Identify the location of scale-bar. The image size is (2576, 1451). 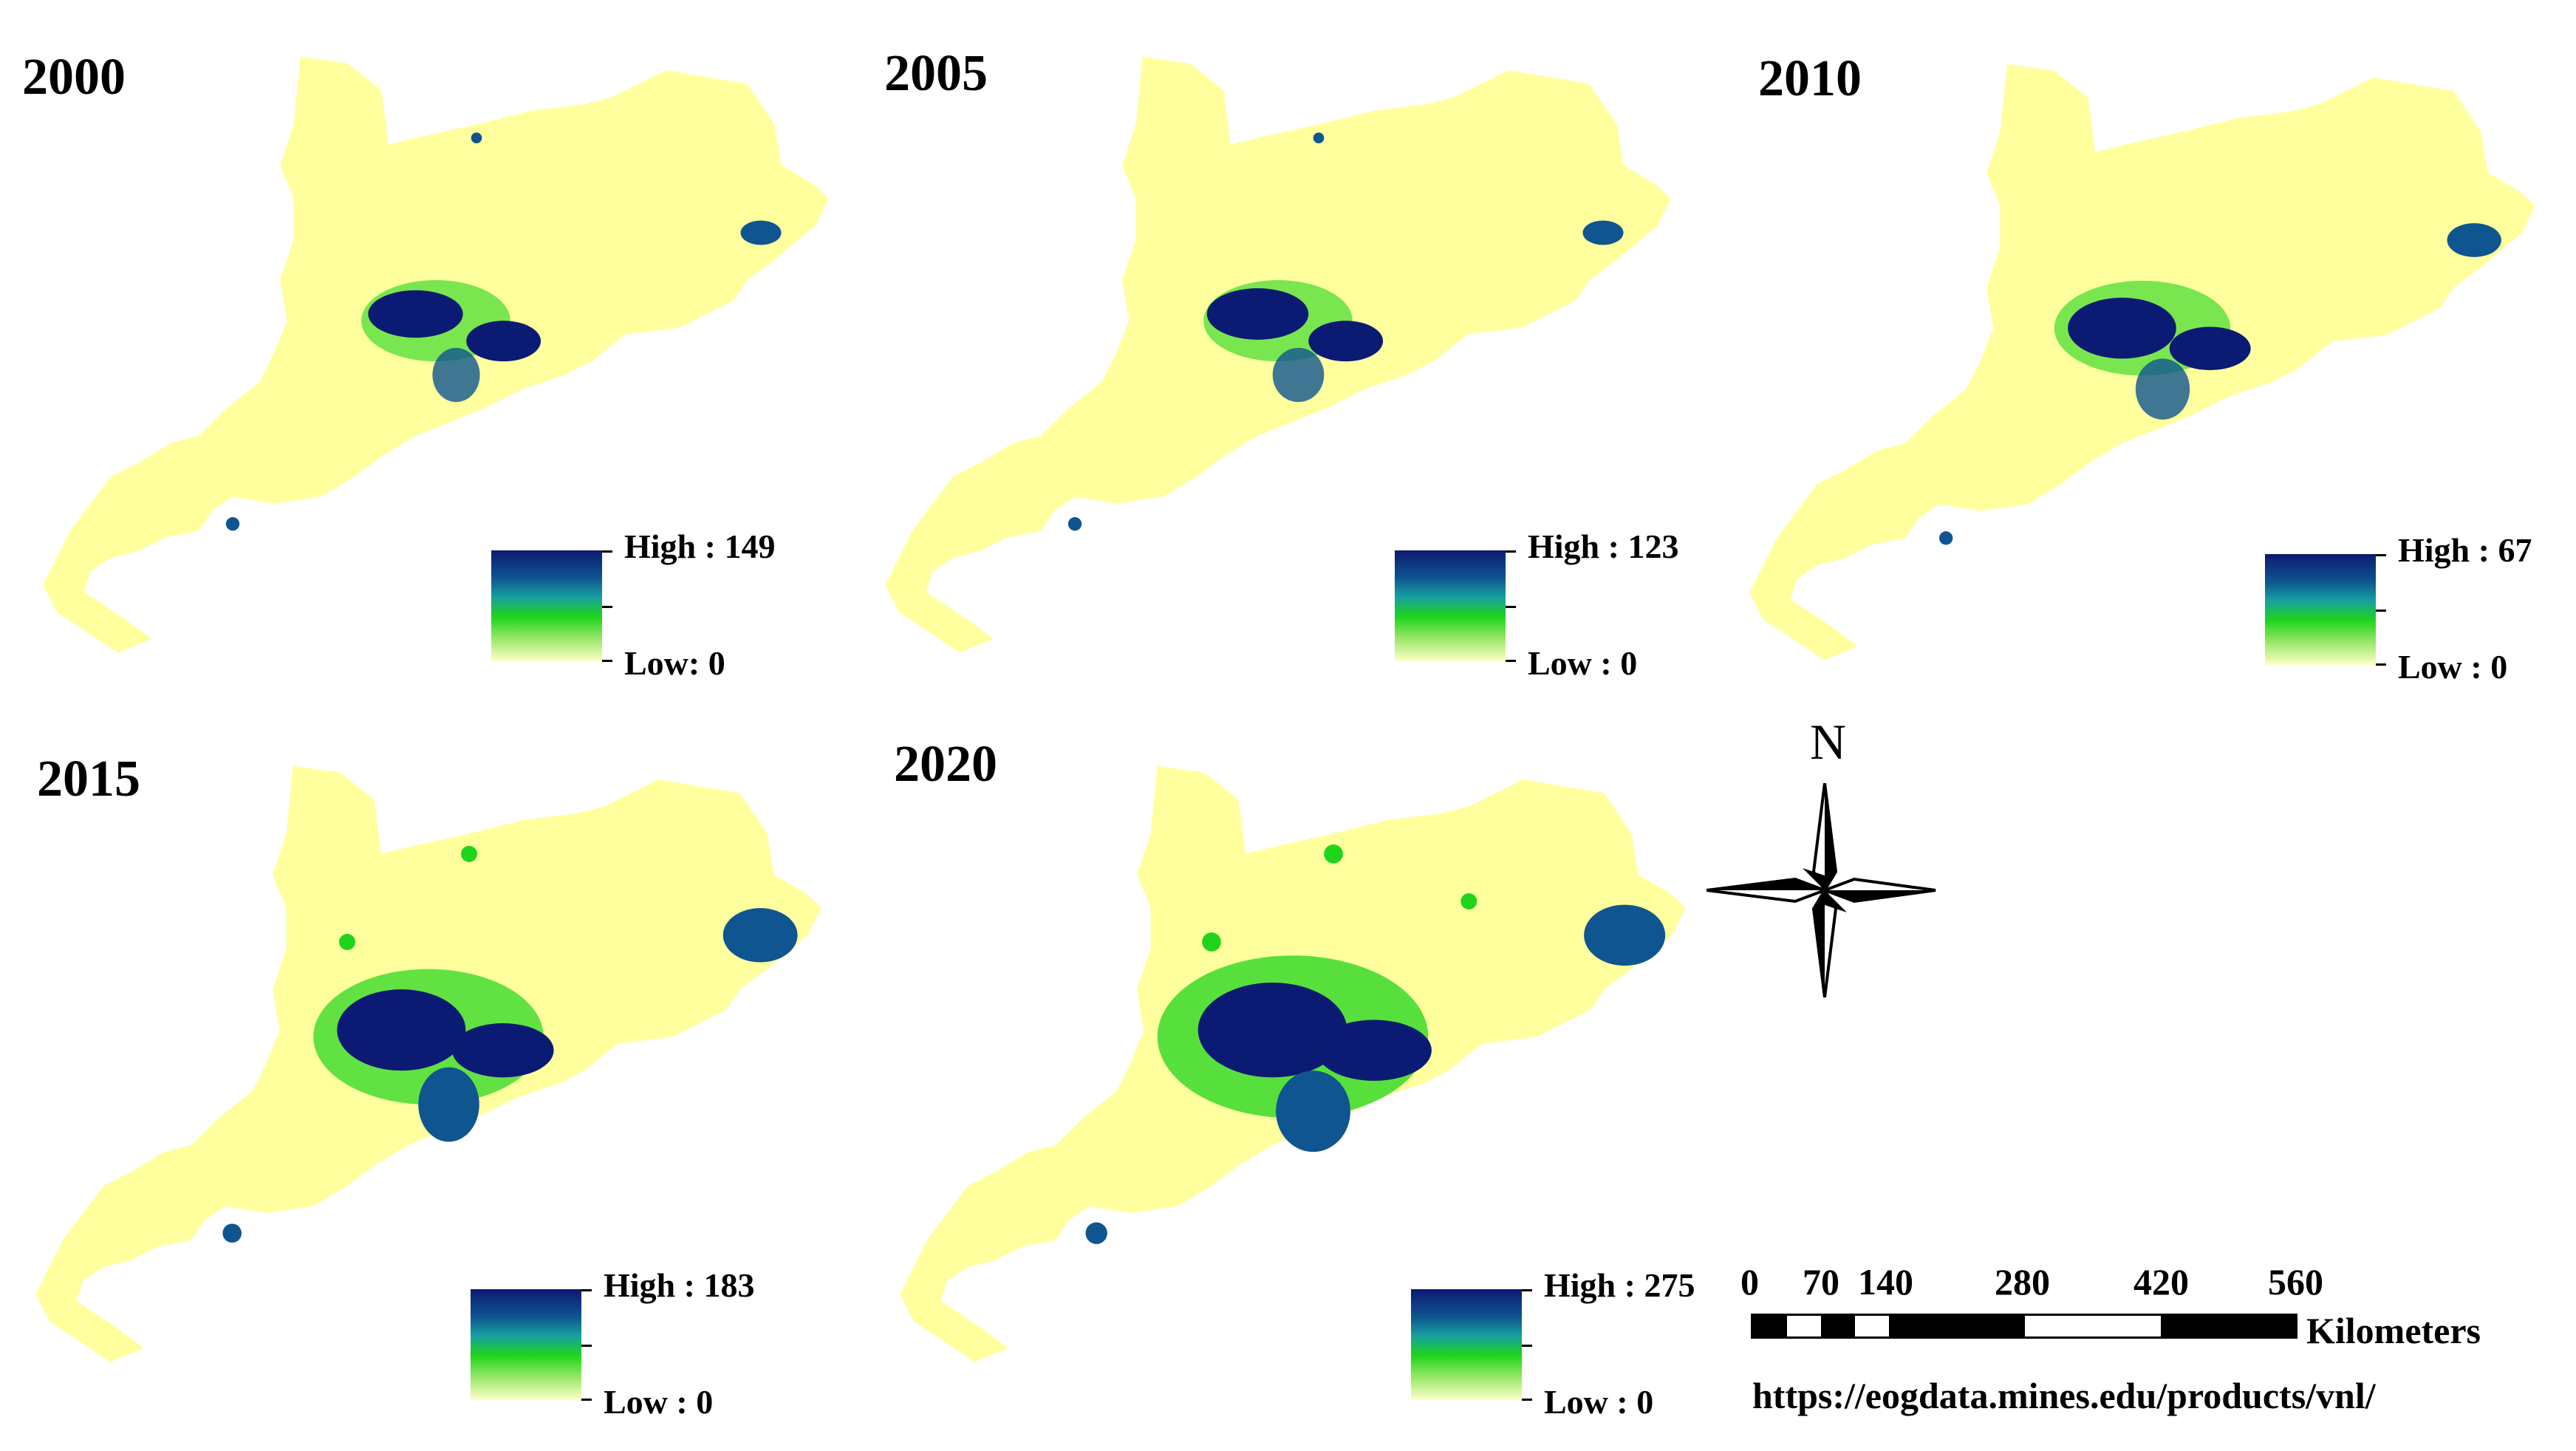
(2024, 1326).